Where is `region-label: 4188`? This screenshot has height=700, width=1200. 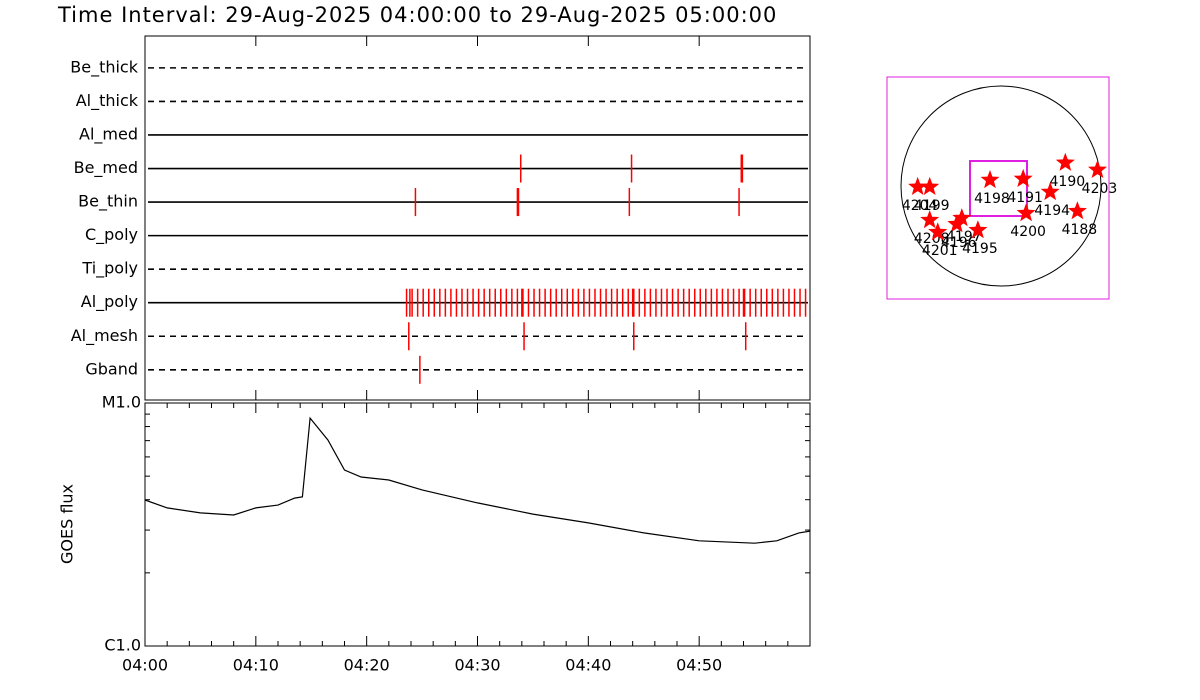 region-label: 4188 is located at coordinates (1080, 230).